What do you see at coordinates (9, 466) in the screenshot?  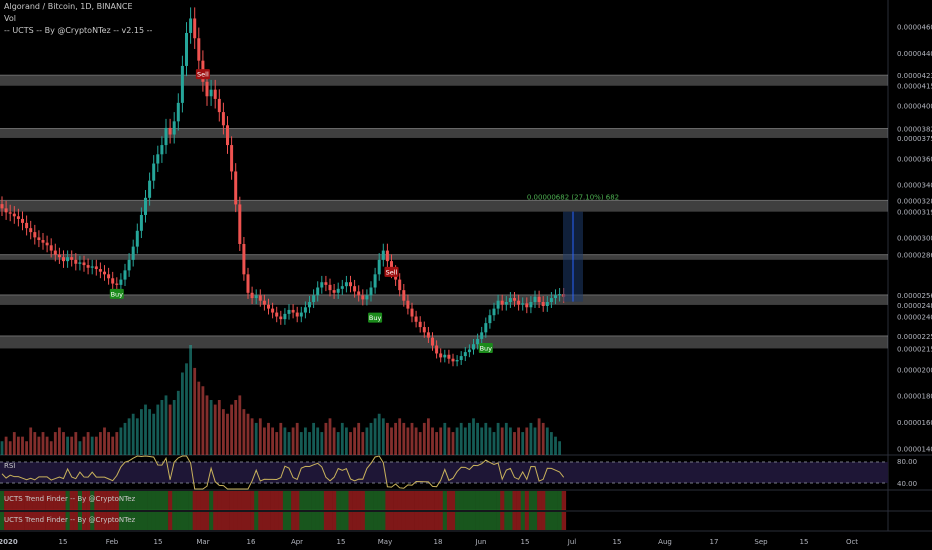 I see `rsi-label: RSI` at bounding box center [9, 466].